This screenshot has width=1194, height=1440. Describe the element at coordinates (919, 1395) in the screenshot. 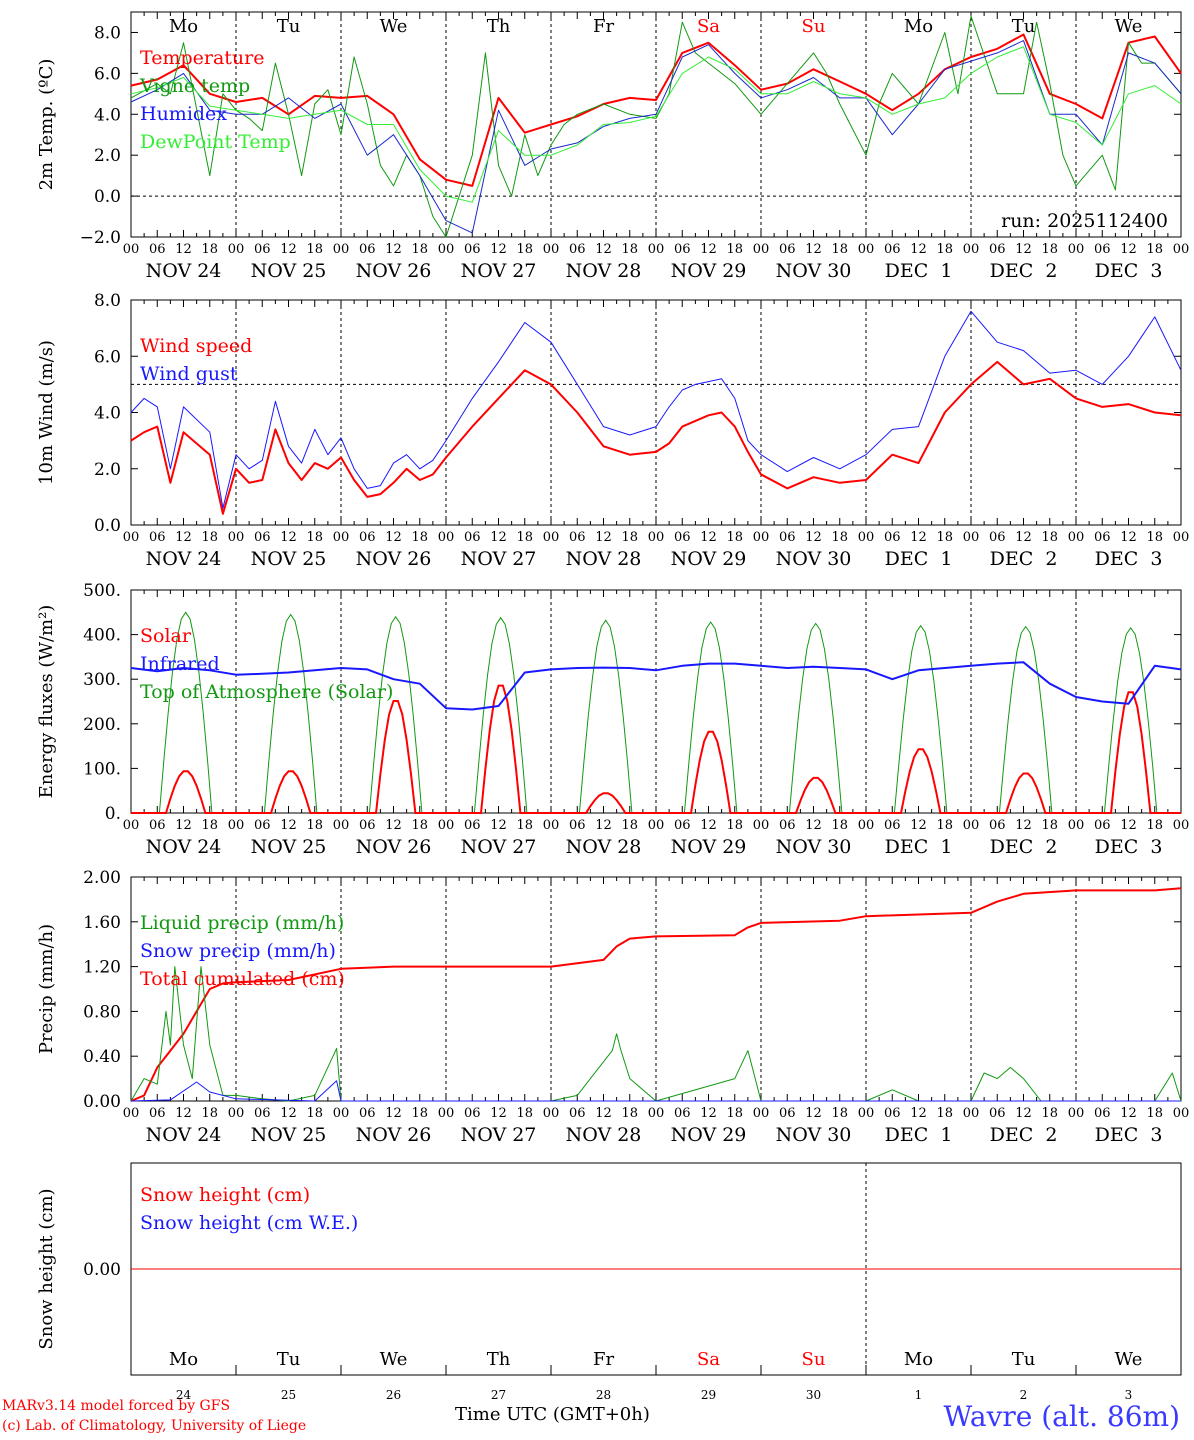

I see `day-number-label: 1` at that location.